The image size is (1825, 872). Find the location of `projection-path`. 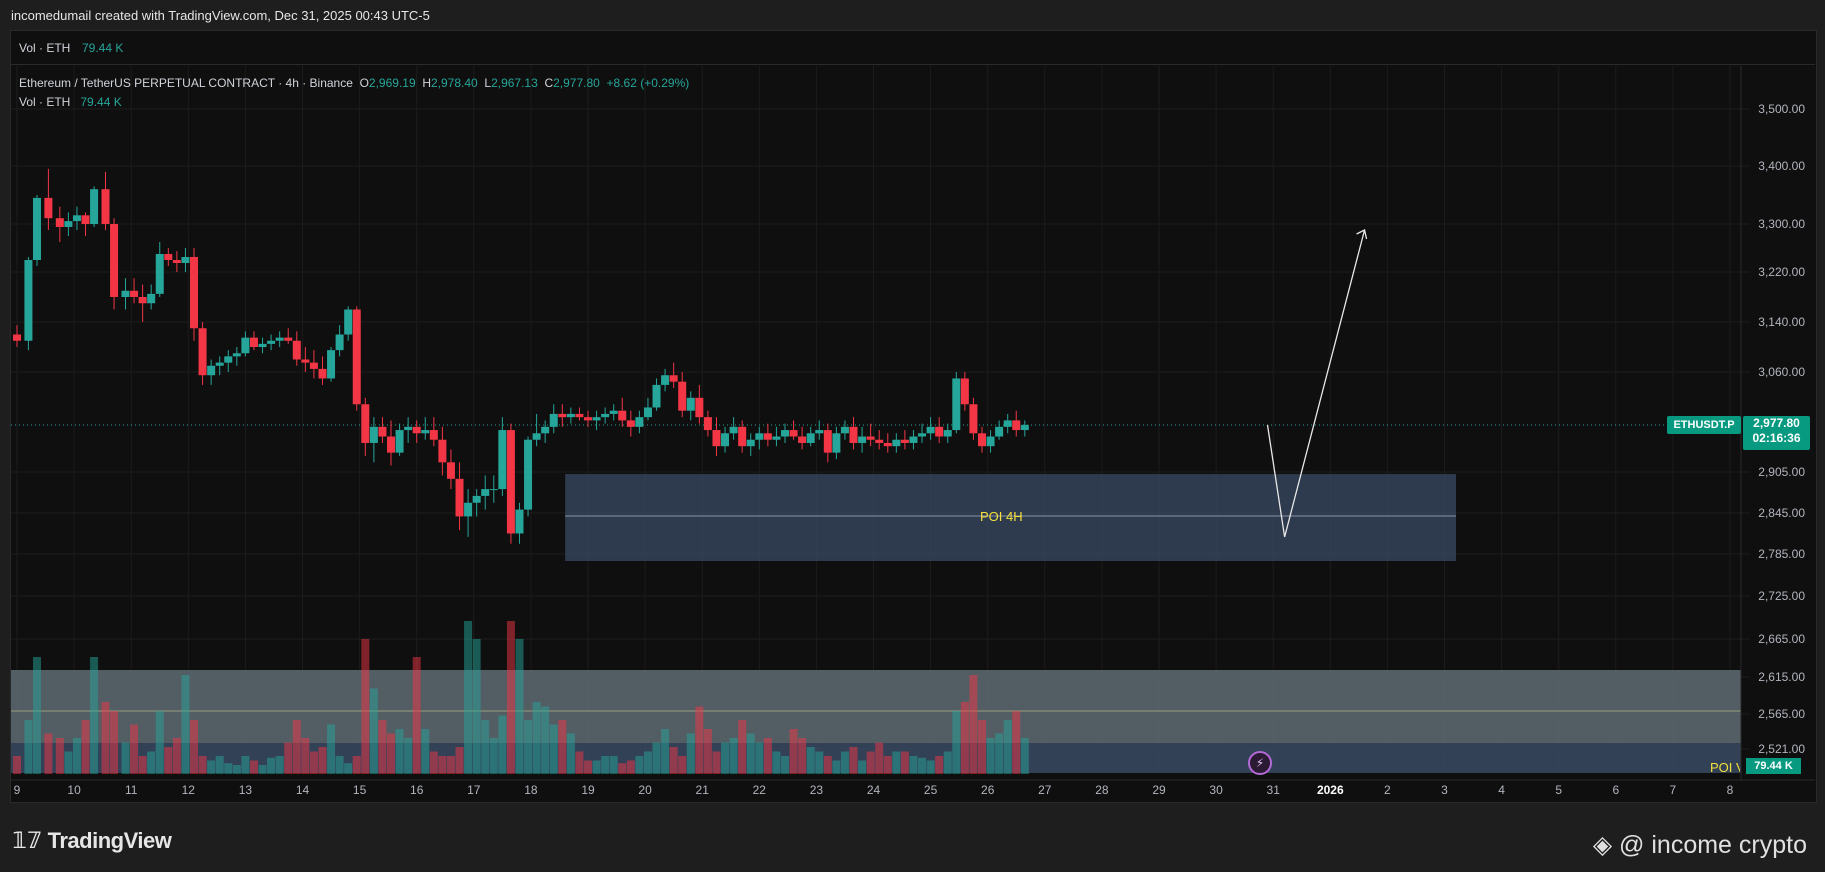

projection-path is located at coordinates (1316, 383).